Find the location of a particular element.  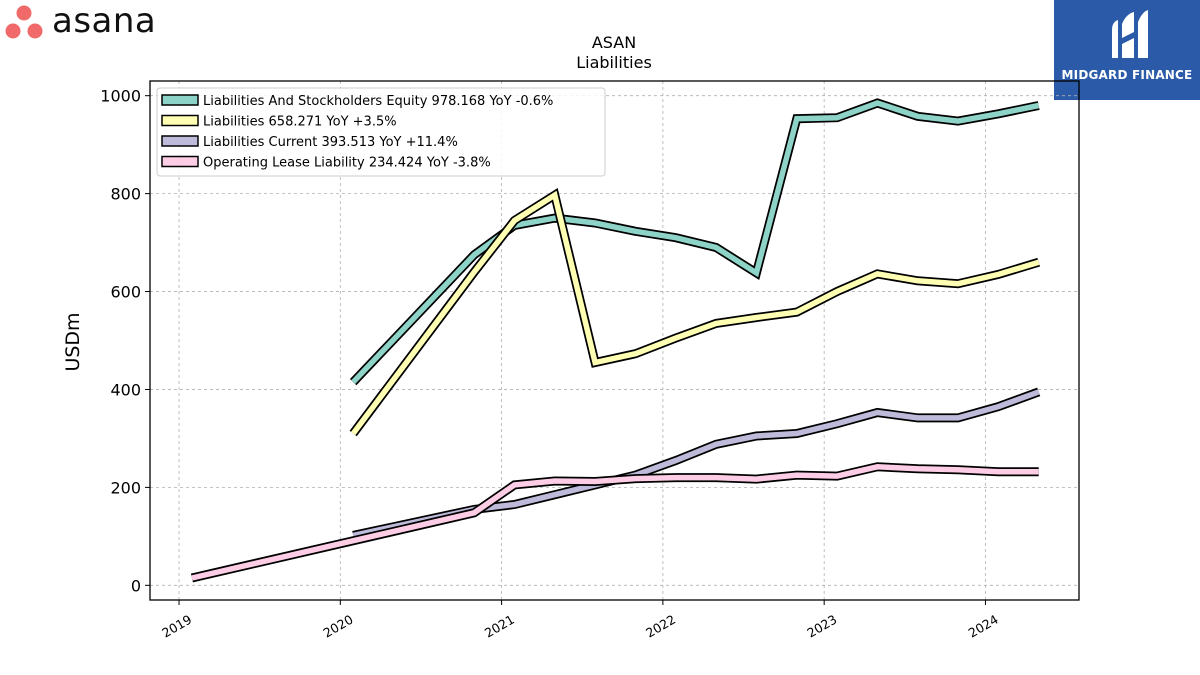

asana-logo: asana is located at coordinates (100, 22).